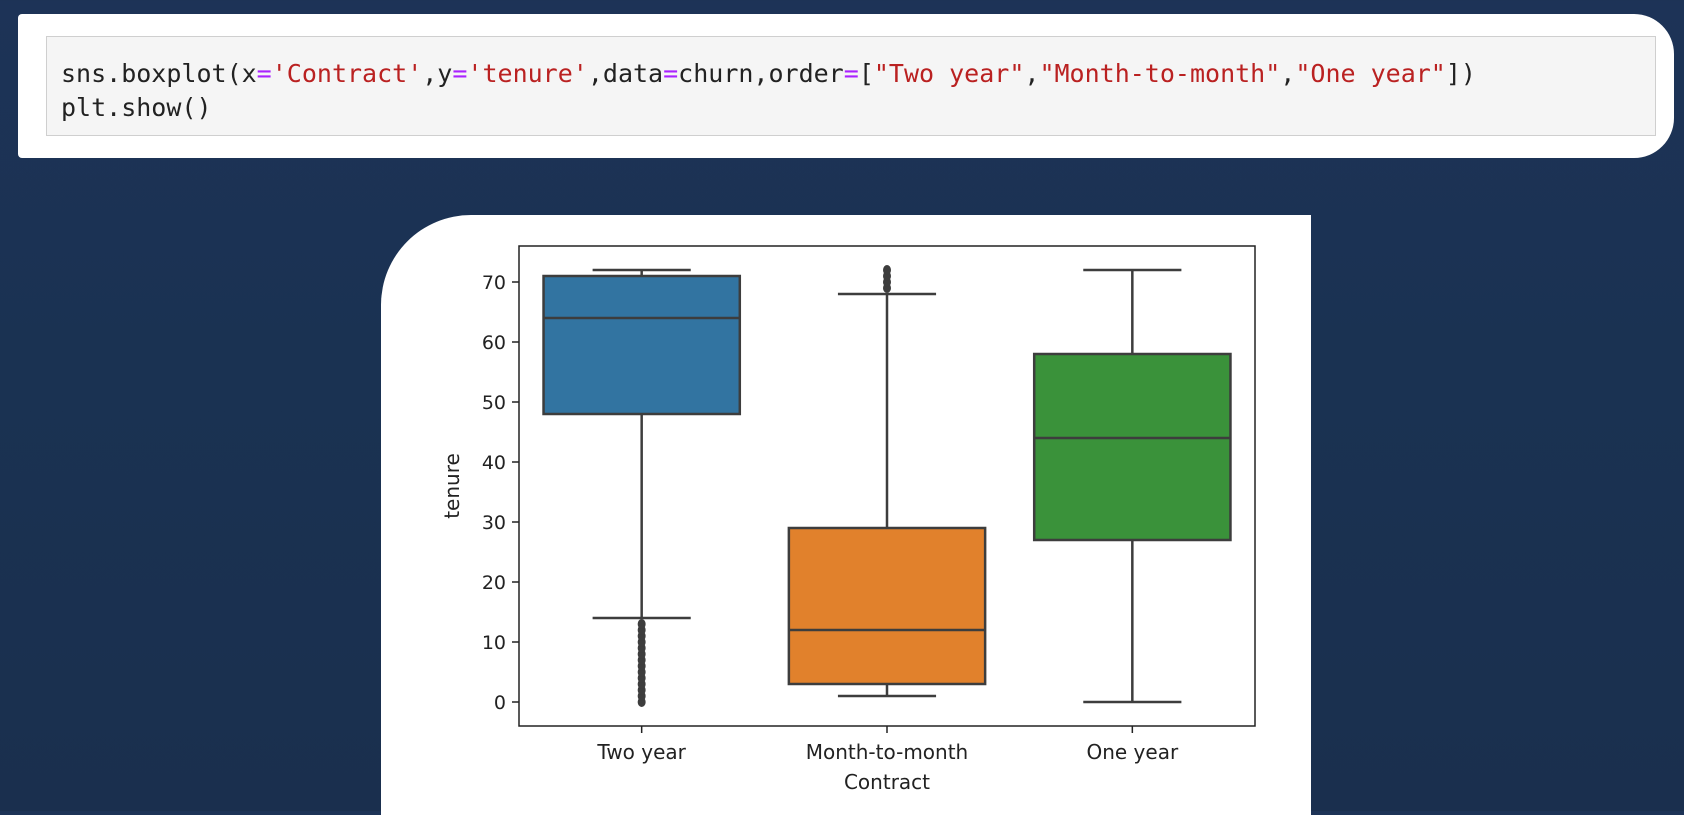 The width and height of the screenshot is (1684, 815). Describe the element at coordinates (887, 782) in the screenshot. I see `x-axis-label: Contract` at that location.